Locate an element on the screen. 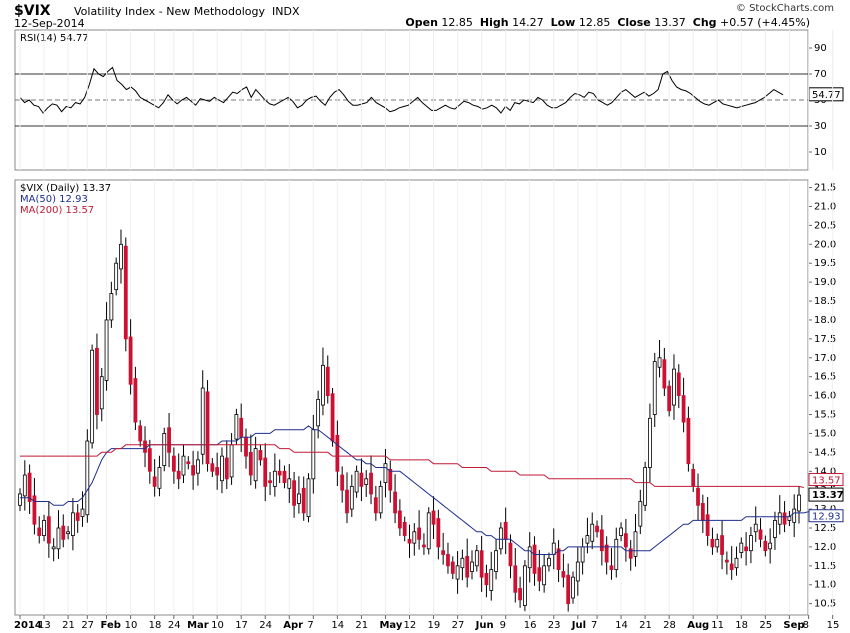  ma50-last-value-box is located at coordinates (826, 516).